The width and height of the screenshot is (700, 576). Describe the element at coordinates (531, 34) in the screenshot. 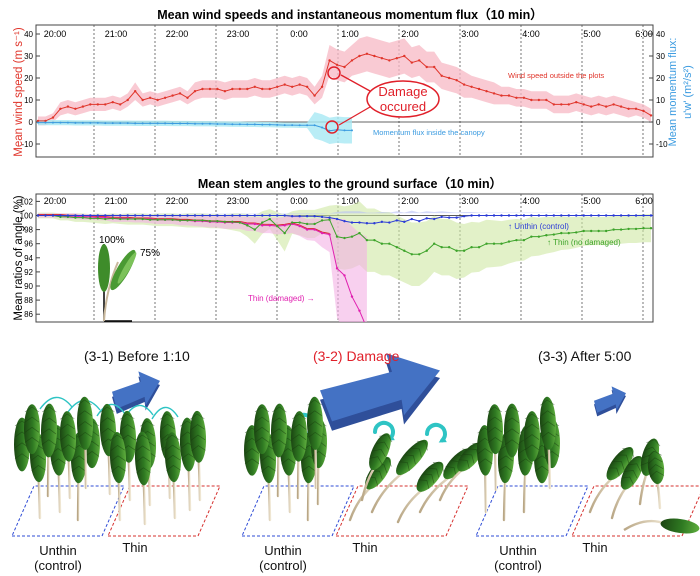

I see `top-time-tick: 4:00` at that location.